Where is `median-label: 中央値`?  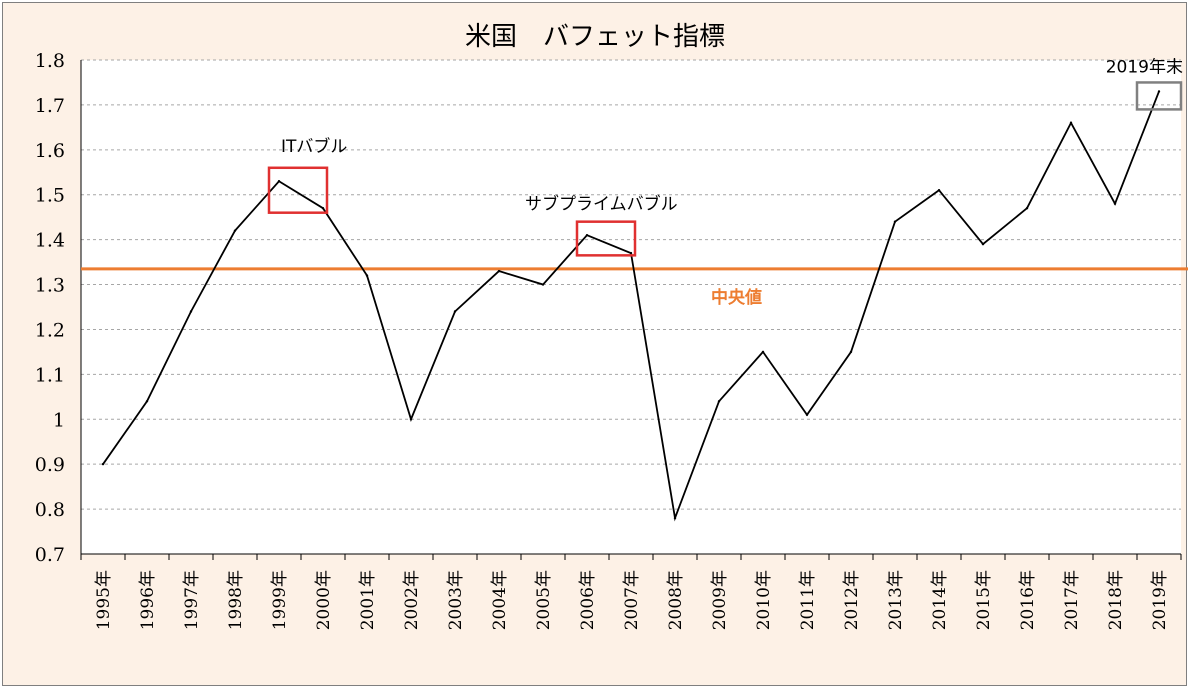
median-label: 中央値 is located at coordinates (736, 297).